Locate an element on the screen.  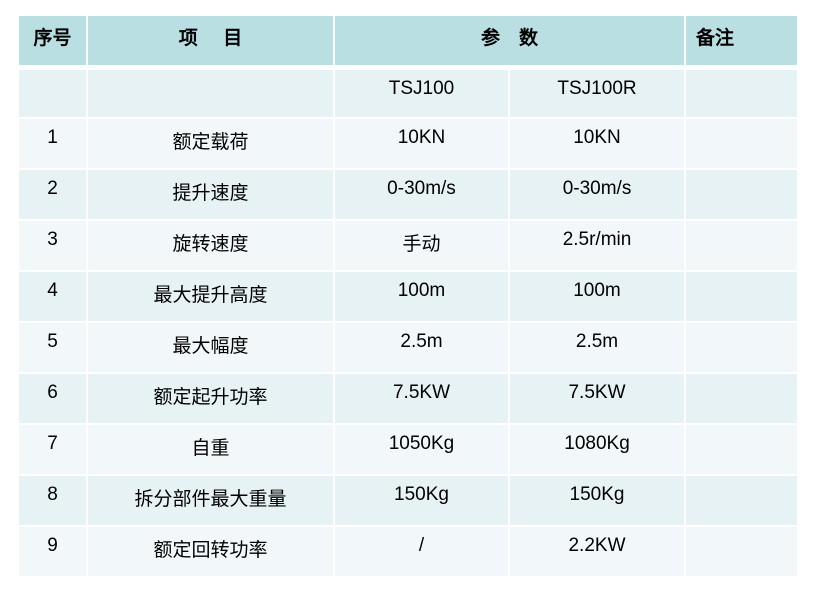
value-tsj100: 1050Kg is located at coordinates (421, 449).